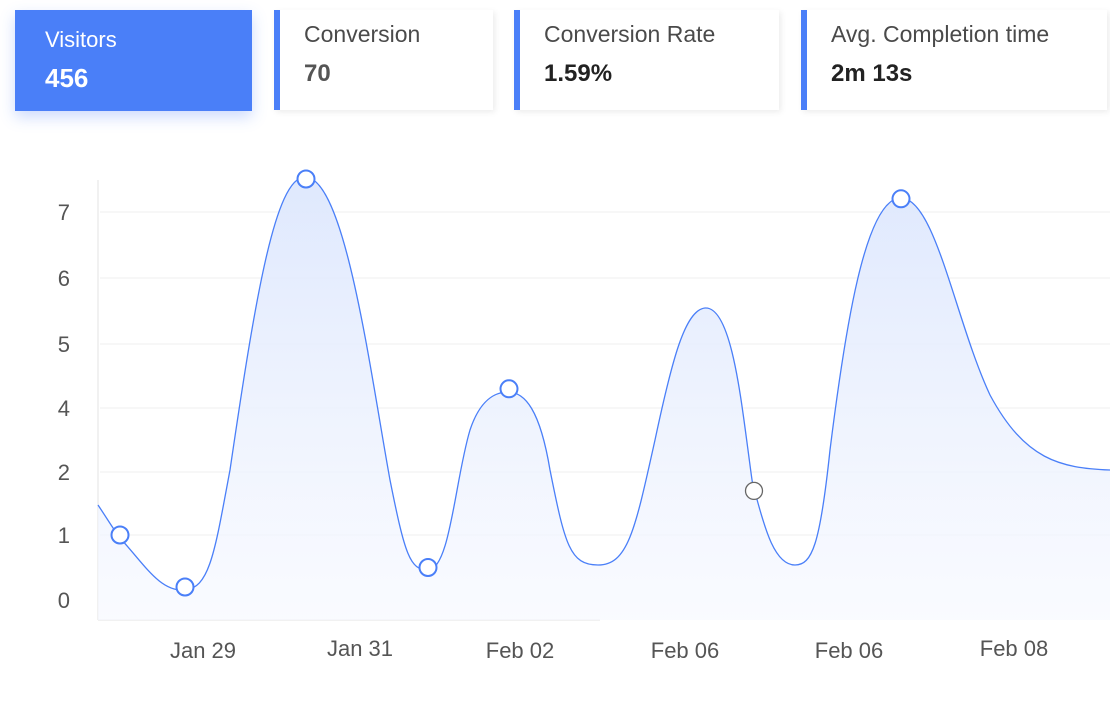  I want to click on y-tick-label: 4, so click(64, 408).